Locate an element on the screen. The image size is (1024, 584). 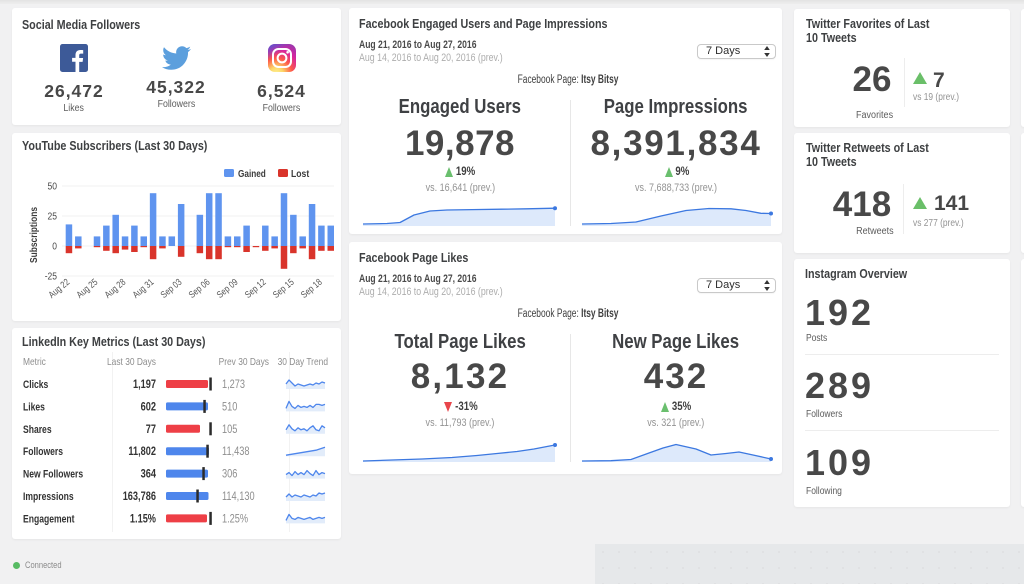
svg-text: 1.15% is located at coordinates (143, 519).